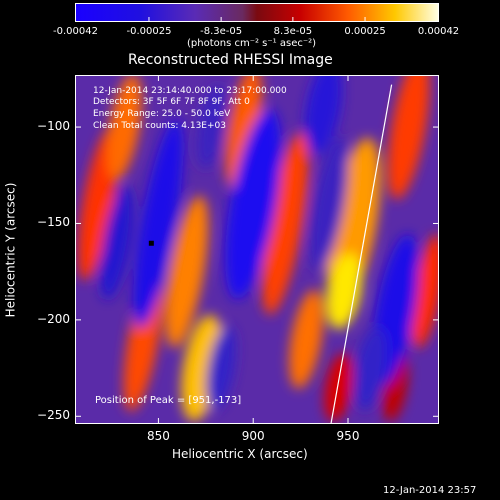 The image size is (500, 500). Describe the element at coordinates (257, 12) in the screenshot. I see `colorbar` at that location.